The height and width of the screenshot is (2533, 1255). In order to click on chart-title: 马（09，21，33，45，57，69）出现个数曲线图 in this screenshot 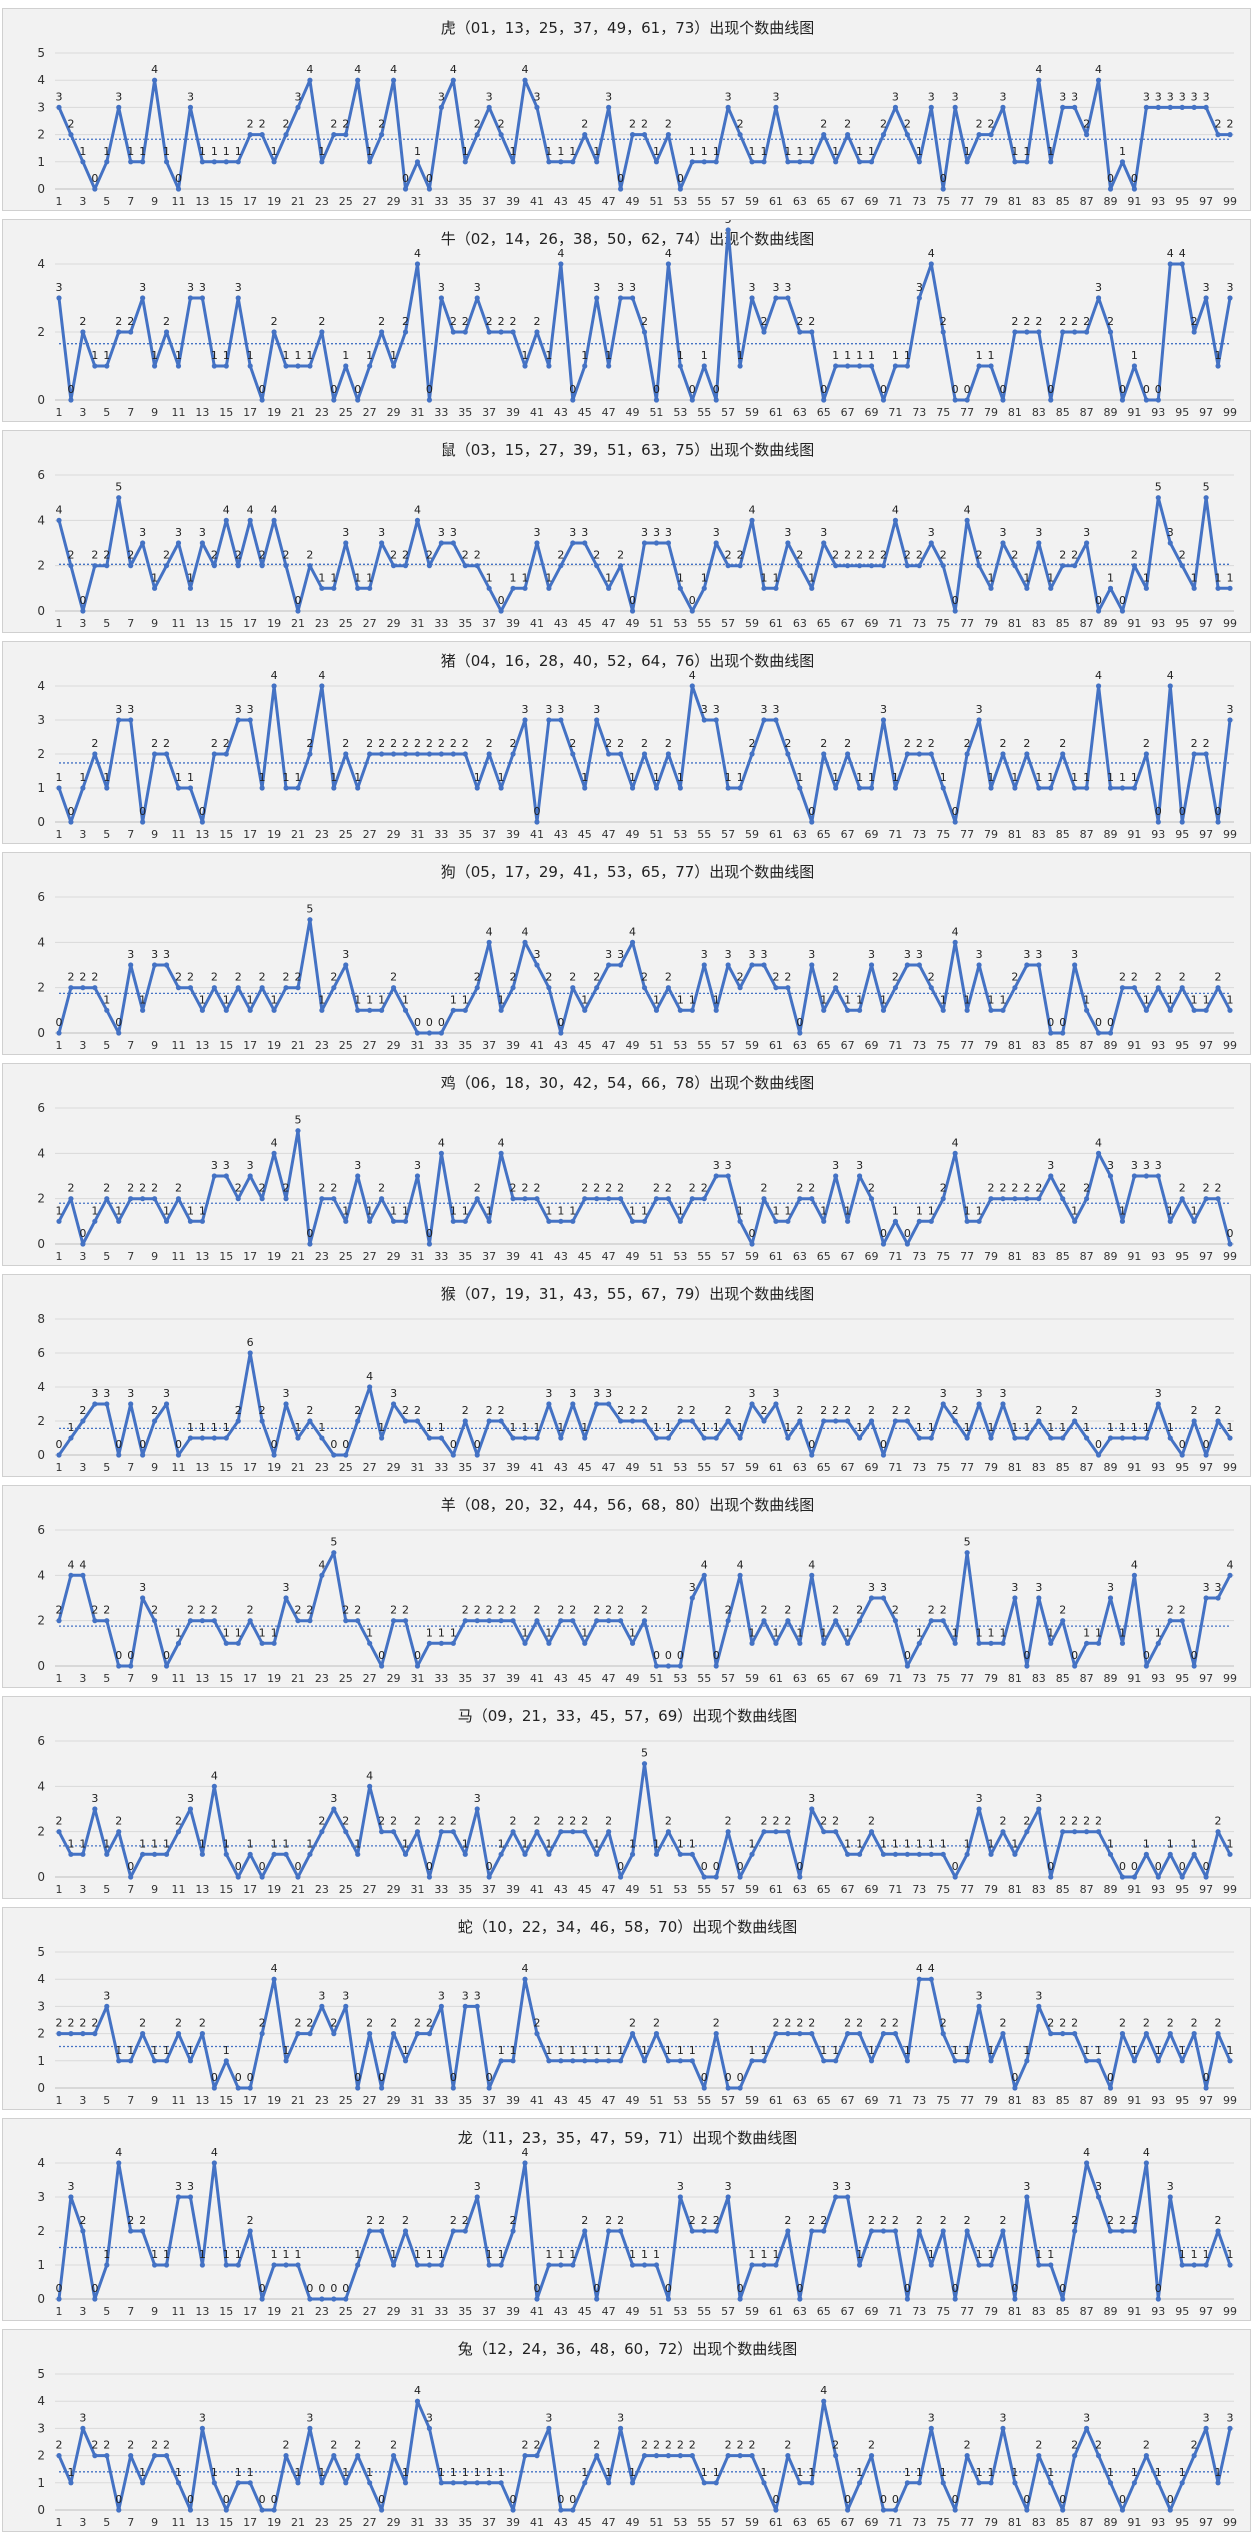, I will do `click(628, 1716)`.